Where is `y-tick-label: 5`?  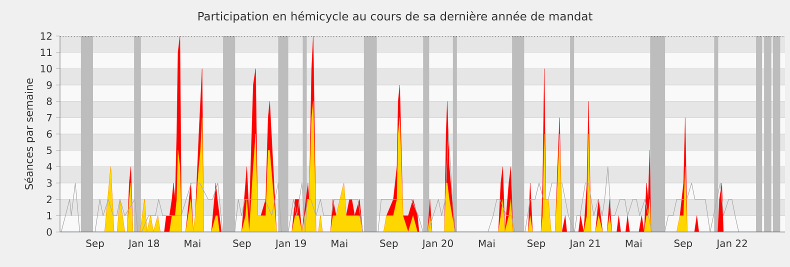
y-tick-label: 5 is located at coordinates (49, 150).